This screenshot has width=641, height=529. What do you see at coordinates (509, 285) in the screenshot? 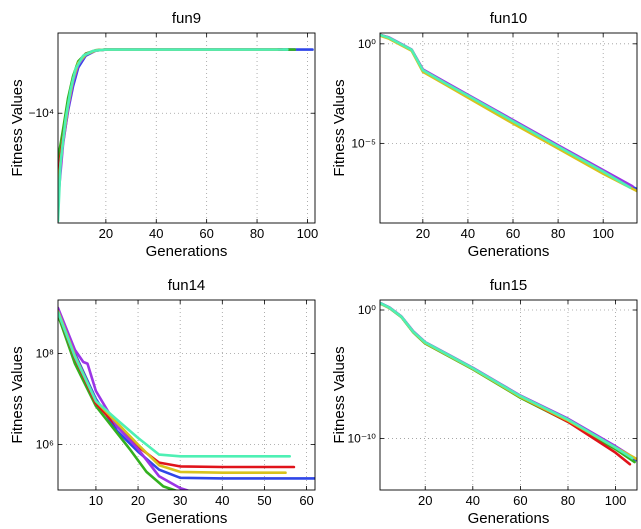
I see `chart-title: fun15` at bounding box center [509, 285].